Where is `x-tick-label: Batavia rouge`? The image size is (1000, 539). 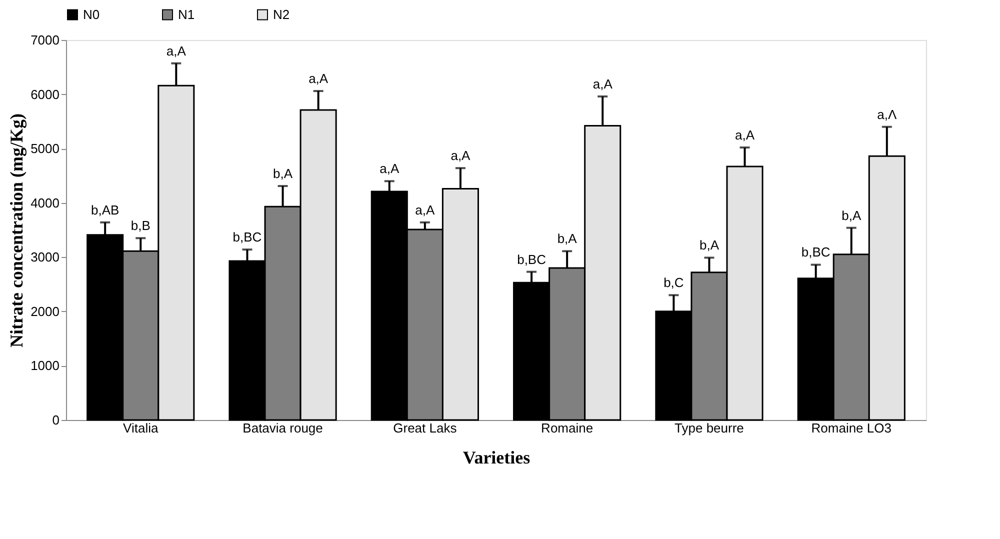
x-tick-label: Batavia rouge is located at coordinates (282, 428).